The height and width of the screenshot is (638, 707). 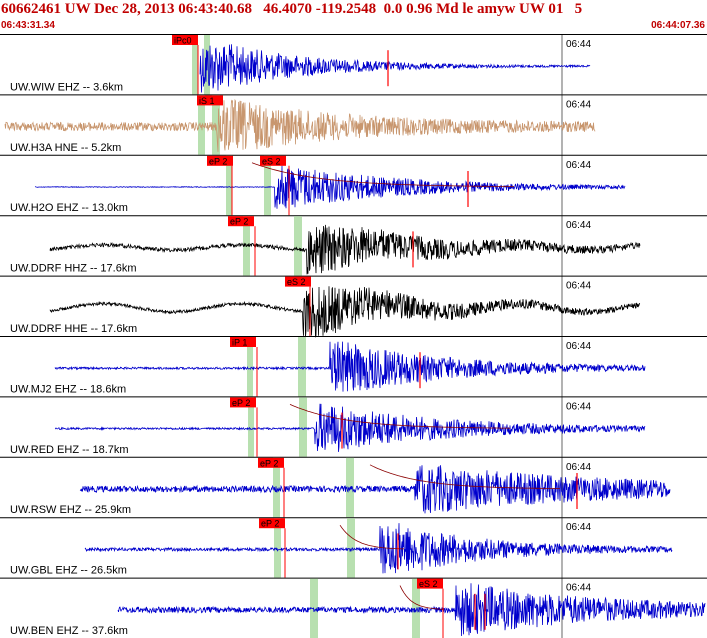 I want to click on station-label: UW.MJ2 EHZ -- 18.6km, so click(x=68, y=389).